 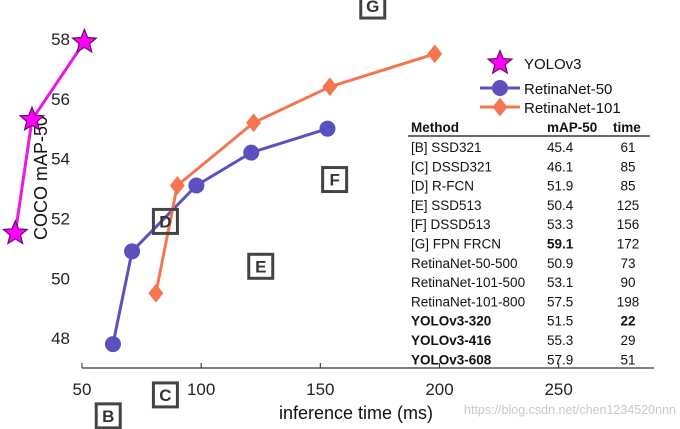 What do you see at coordinates (41, 178) in the screenshot?
I see `y-axis-title: COCO mAP-50` at bounding box center [41, 178].